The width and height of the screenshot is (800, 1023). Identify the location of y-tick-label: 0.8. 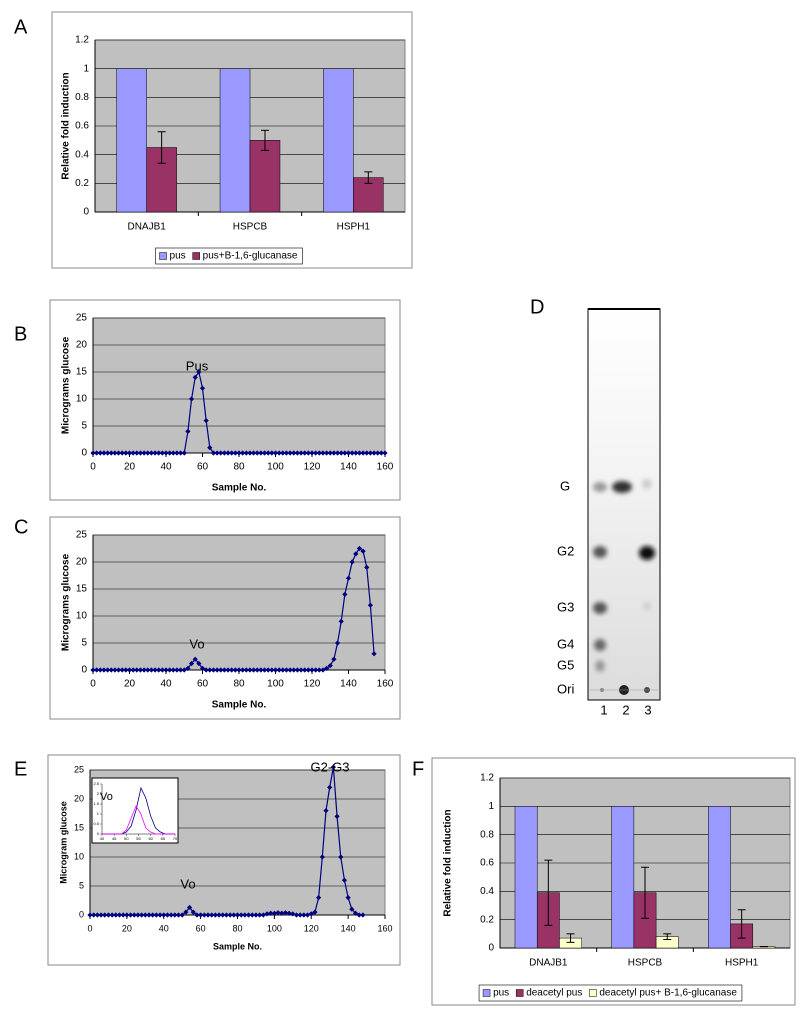
(82, 97).